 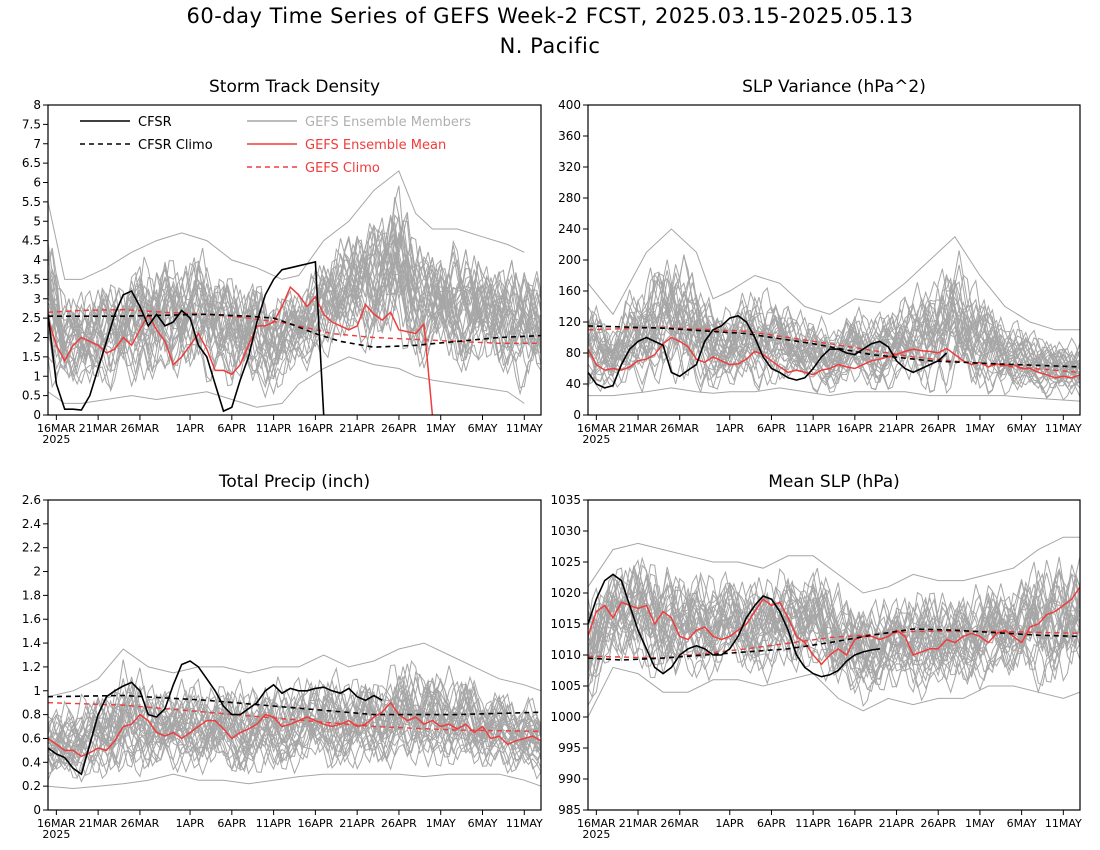 I want to click on y-tick-label: 360, so click(x=569, y=136).